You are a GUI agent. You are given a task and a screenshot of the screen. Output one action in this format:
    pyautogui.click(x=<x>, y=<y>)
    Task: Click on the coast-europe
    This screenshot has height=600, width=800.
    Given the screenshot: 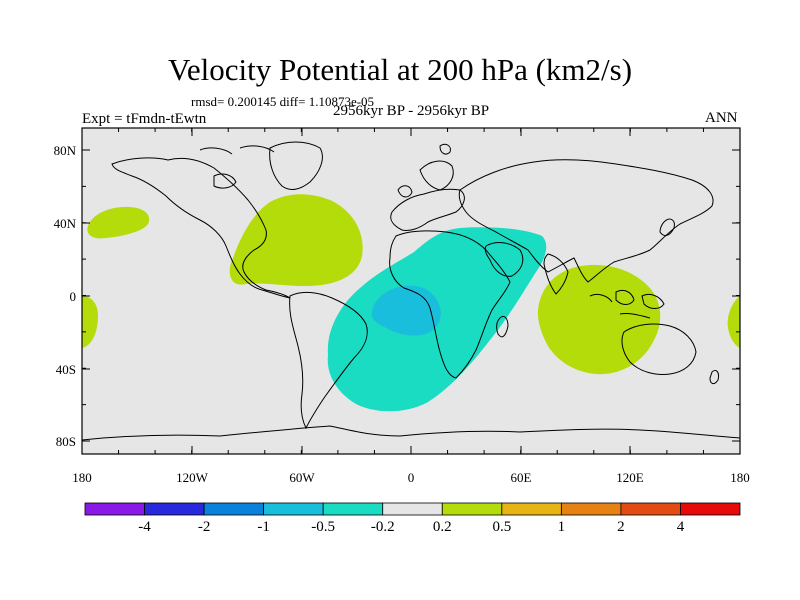 What is the action you would take?
    pyautogui.click(x=427, y=209)
    